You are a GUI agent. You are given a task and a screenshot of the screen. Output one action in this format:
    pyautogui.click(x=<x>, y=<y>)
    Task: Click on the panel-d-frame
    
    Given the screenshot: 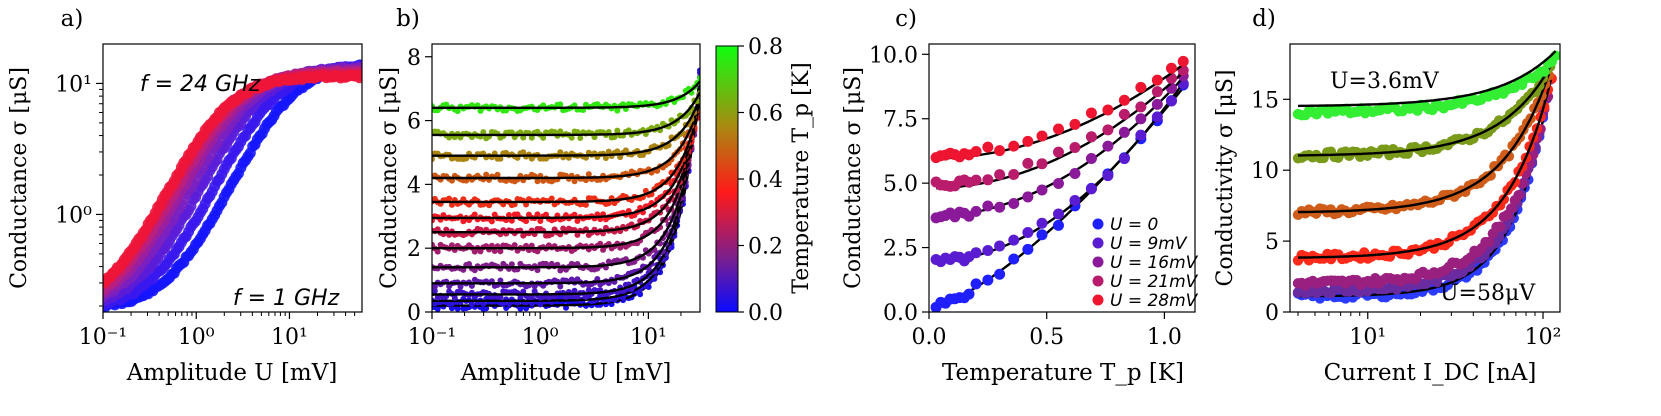 What is the action you would take?
    pyautogui.click(x=1425, y=178)
    